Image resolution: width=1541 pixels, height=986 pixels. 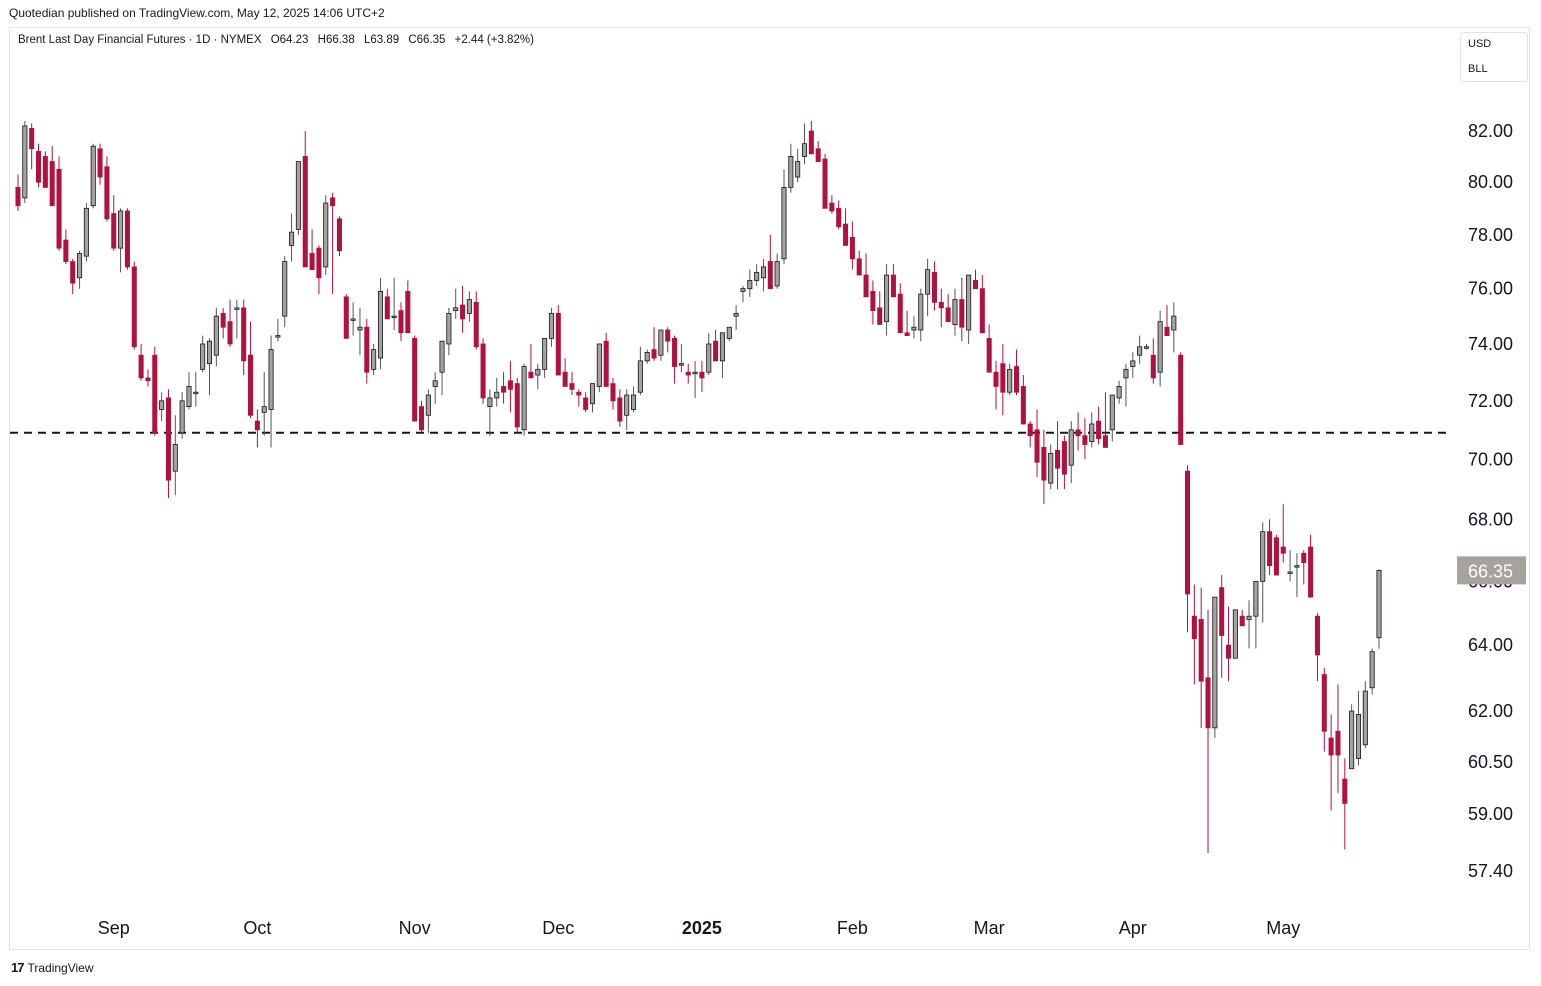 What do you see at coordinates (494, 40) in the screenshot?
I see `change-value: +2.44 (+3.82%)` at bounding box center [494, 40].